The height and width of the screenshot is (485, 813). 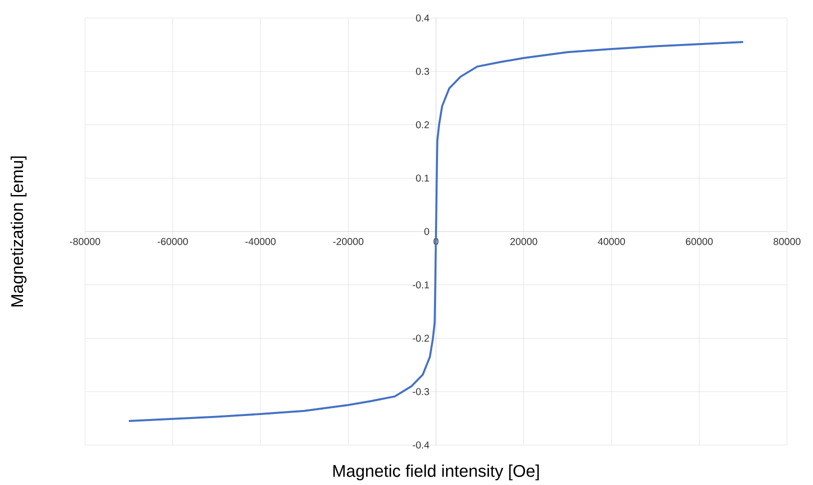 What do you see at coordinates (524, 242) in the screenshot?
I see `x-tick-label: 20000` at bounding box center [524, 242].